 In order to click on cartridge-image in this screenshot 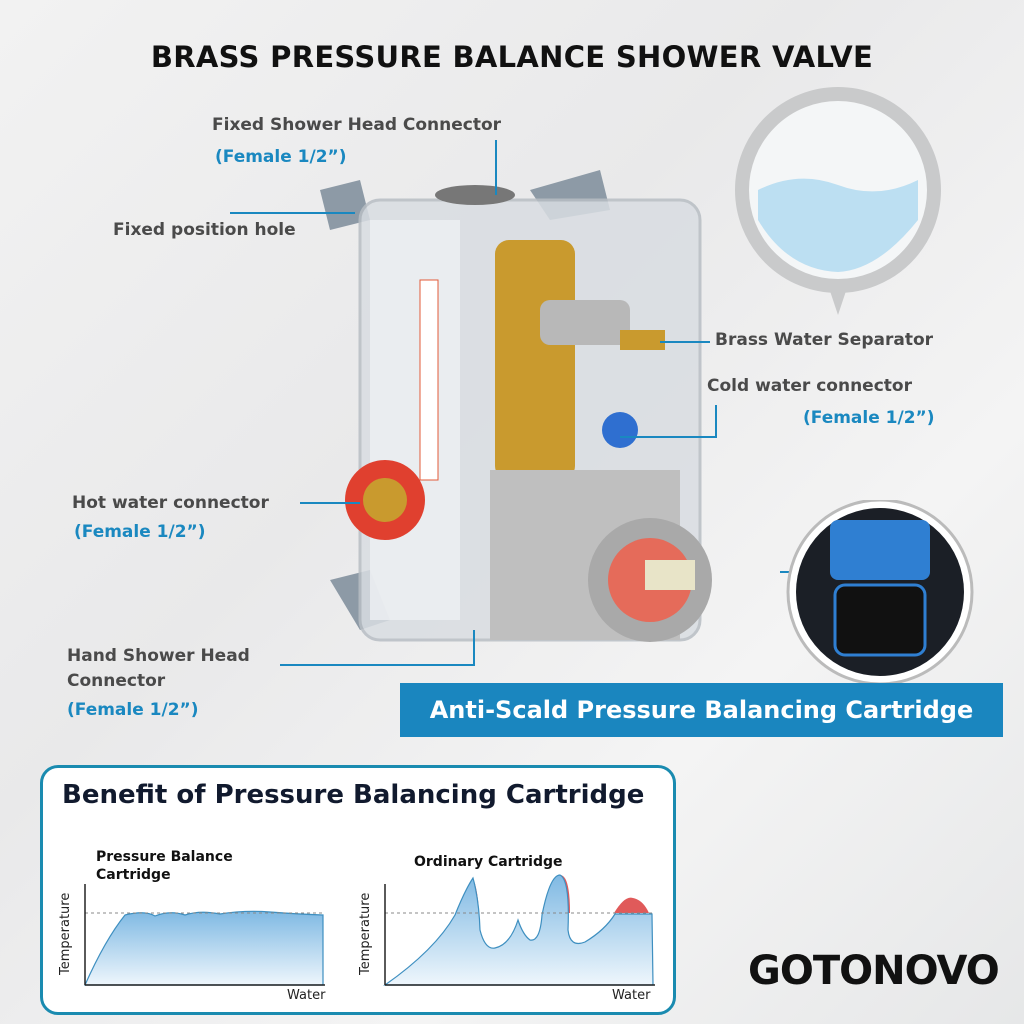, I will do `click(877, 593)`.